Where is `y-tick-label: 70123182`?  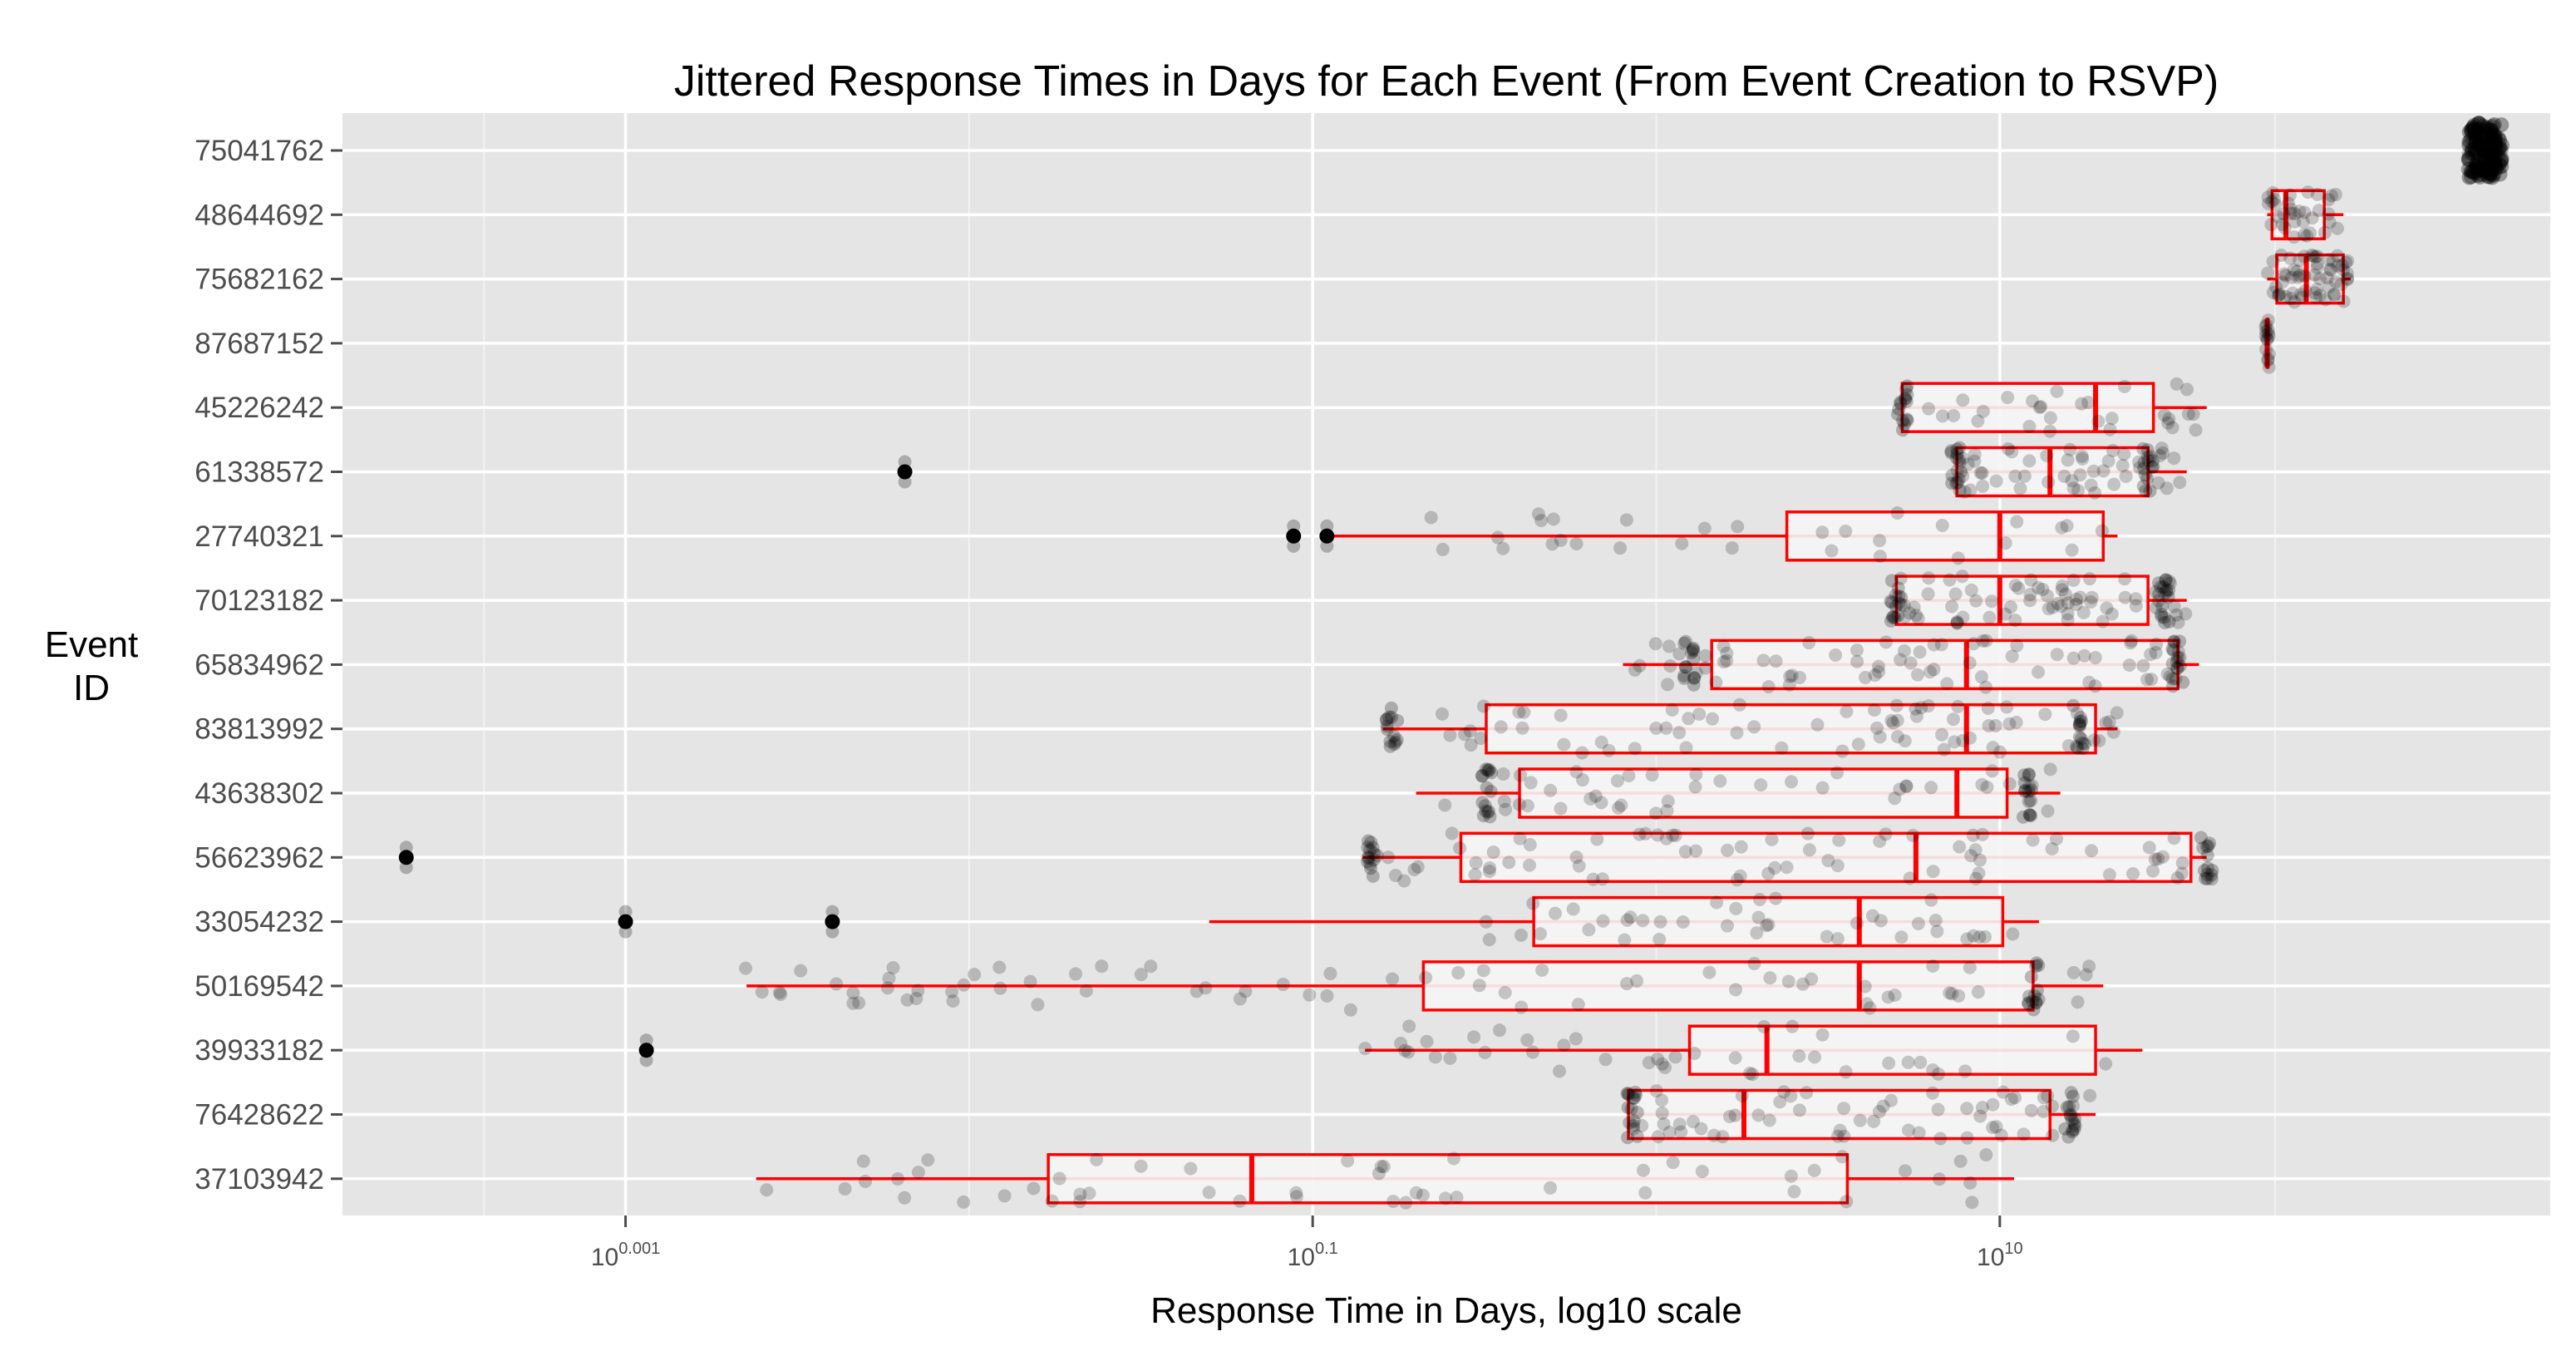
y-tick-label: 70123182 is located at coordinates (259, 600).